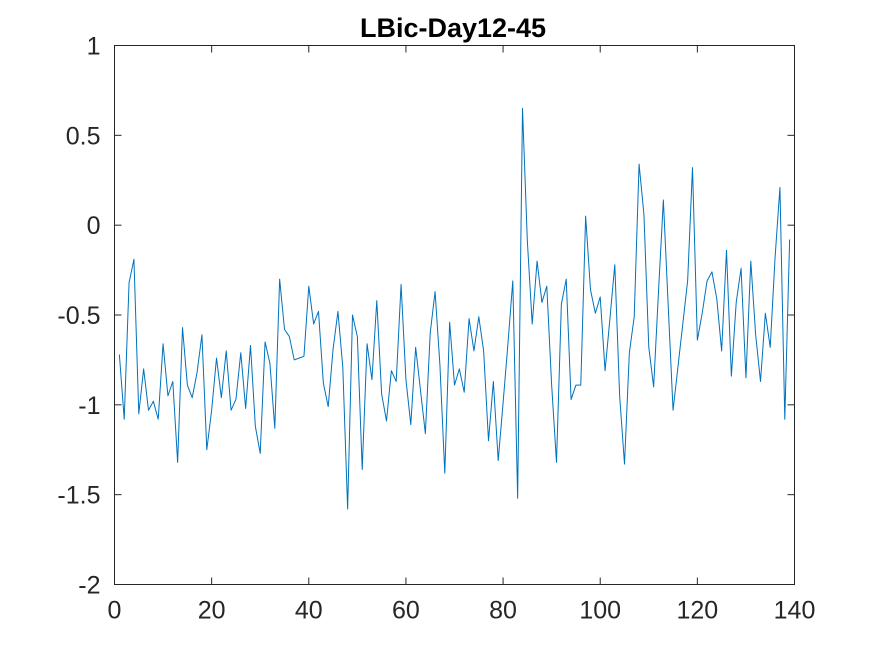 This screenshot has width=875, height=656. Describe the element at coordinates (89, 406) in the screenshot. I see `y-tick-label: -1` at that location.